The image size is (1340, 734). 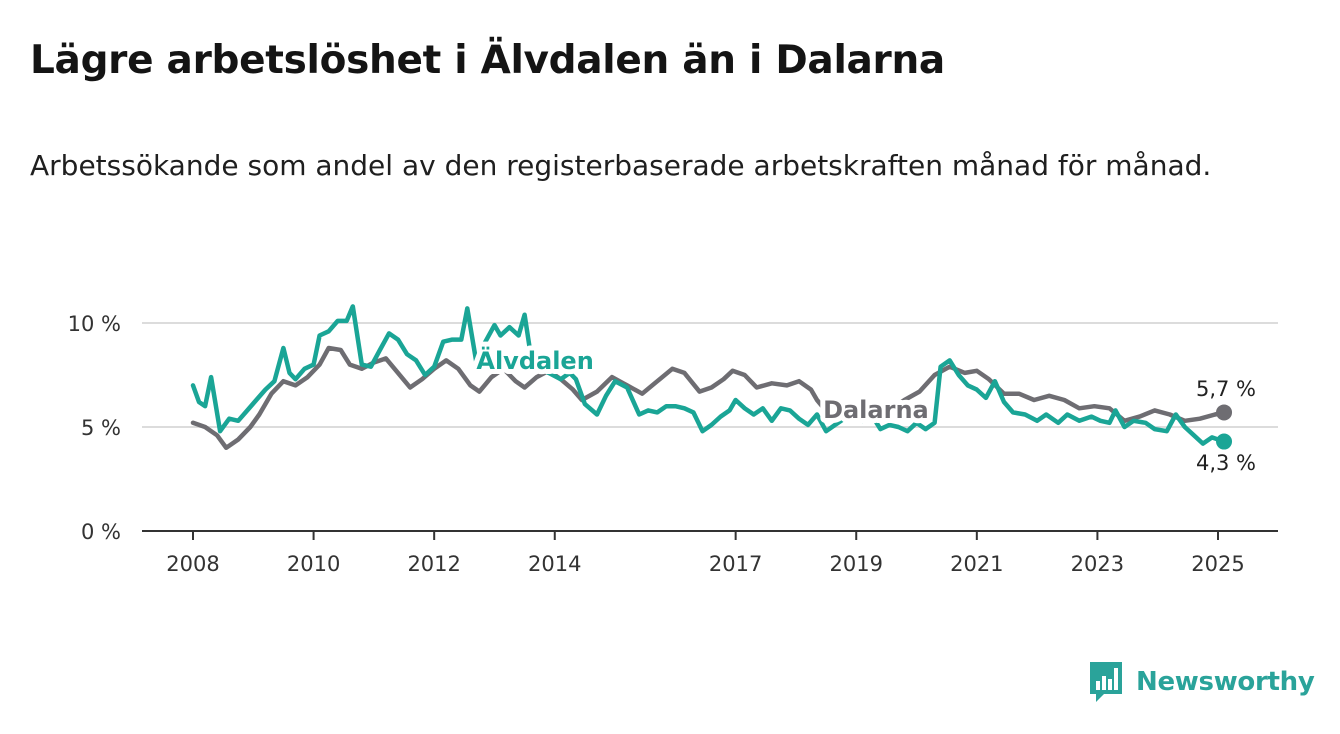 I want to click on end-value-alvdalen: 4,3 %, so click(x=1226, y=463).